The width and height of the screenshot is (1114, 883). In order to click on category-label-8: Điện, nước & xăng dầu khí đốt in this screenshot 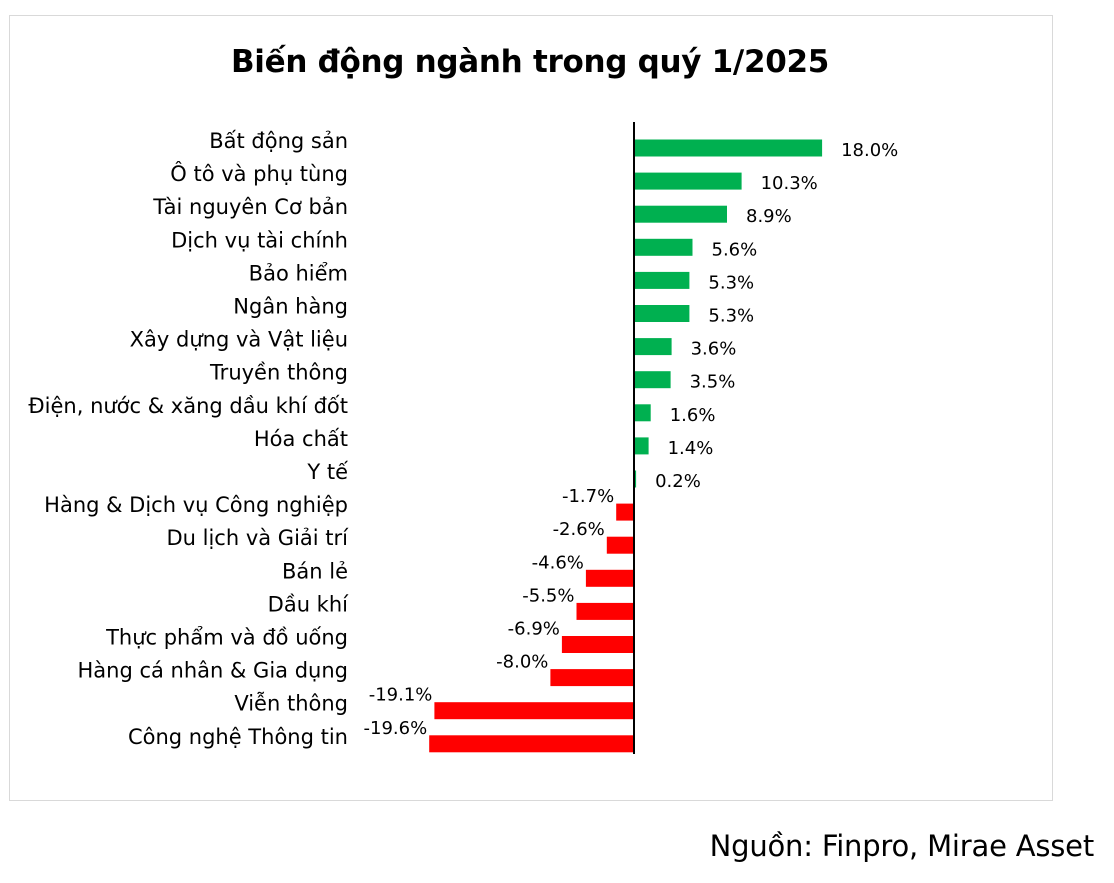, I will do `click(188, 406)`.